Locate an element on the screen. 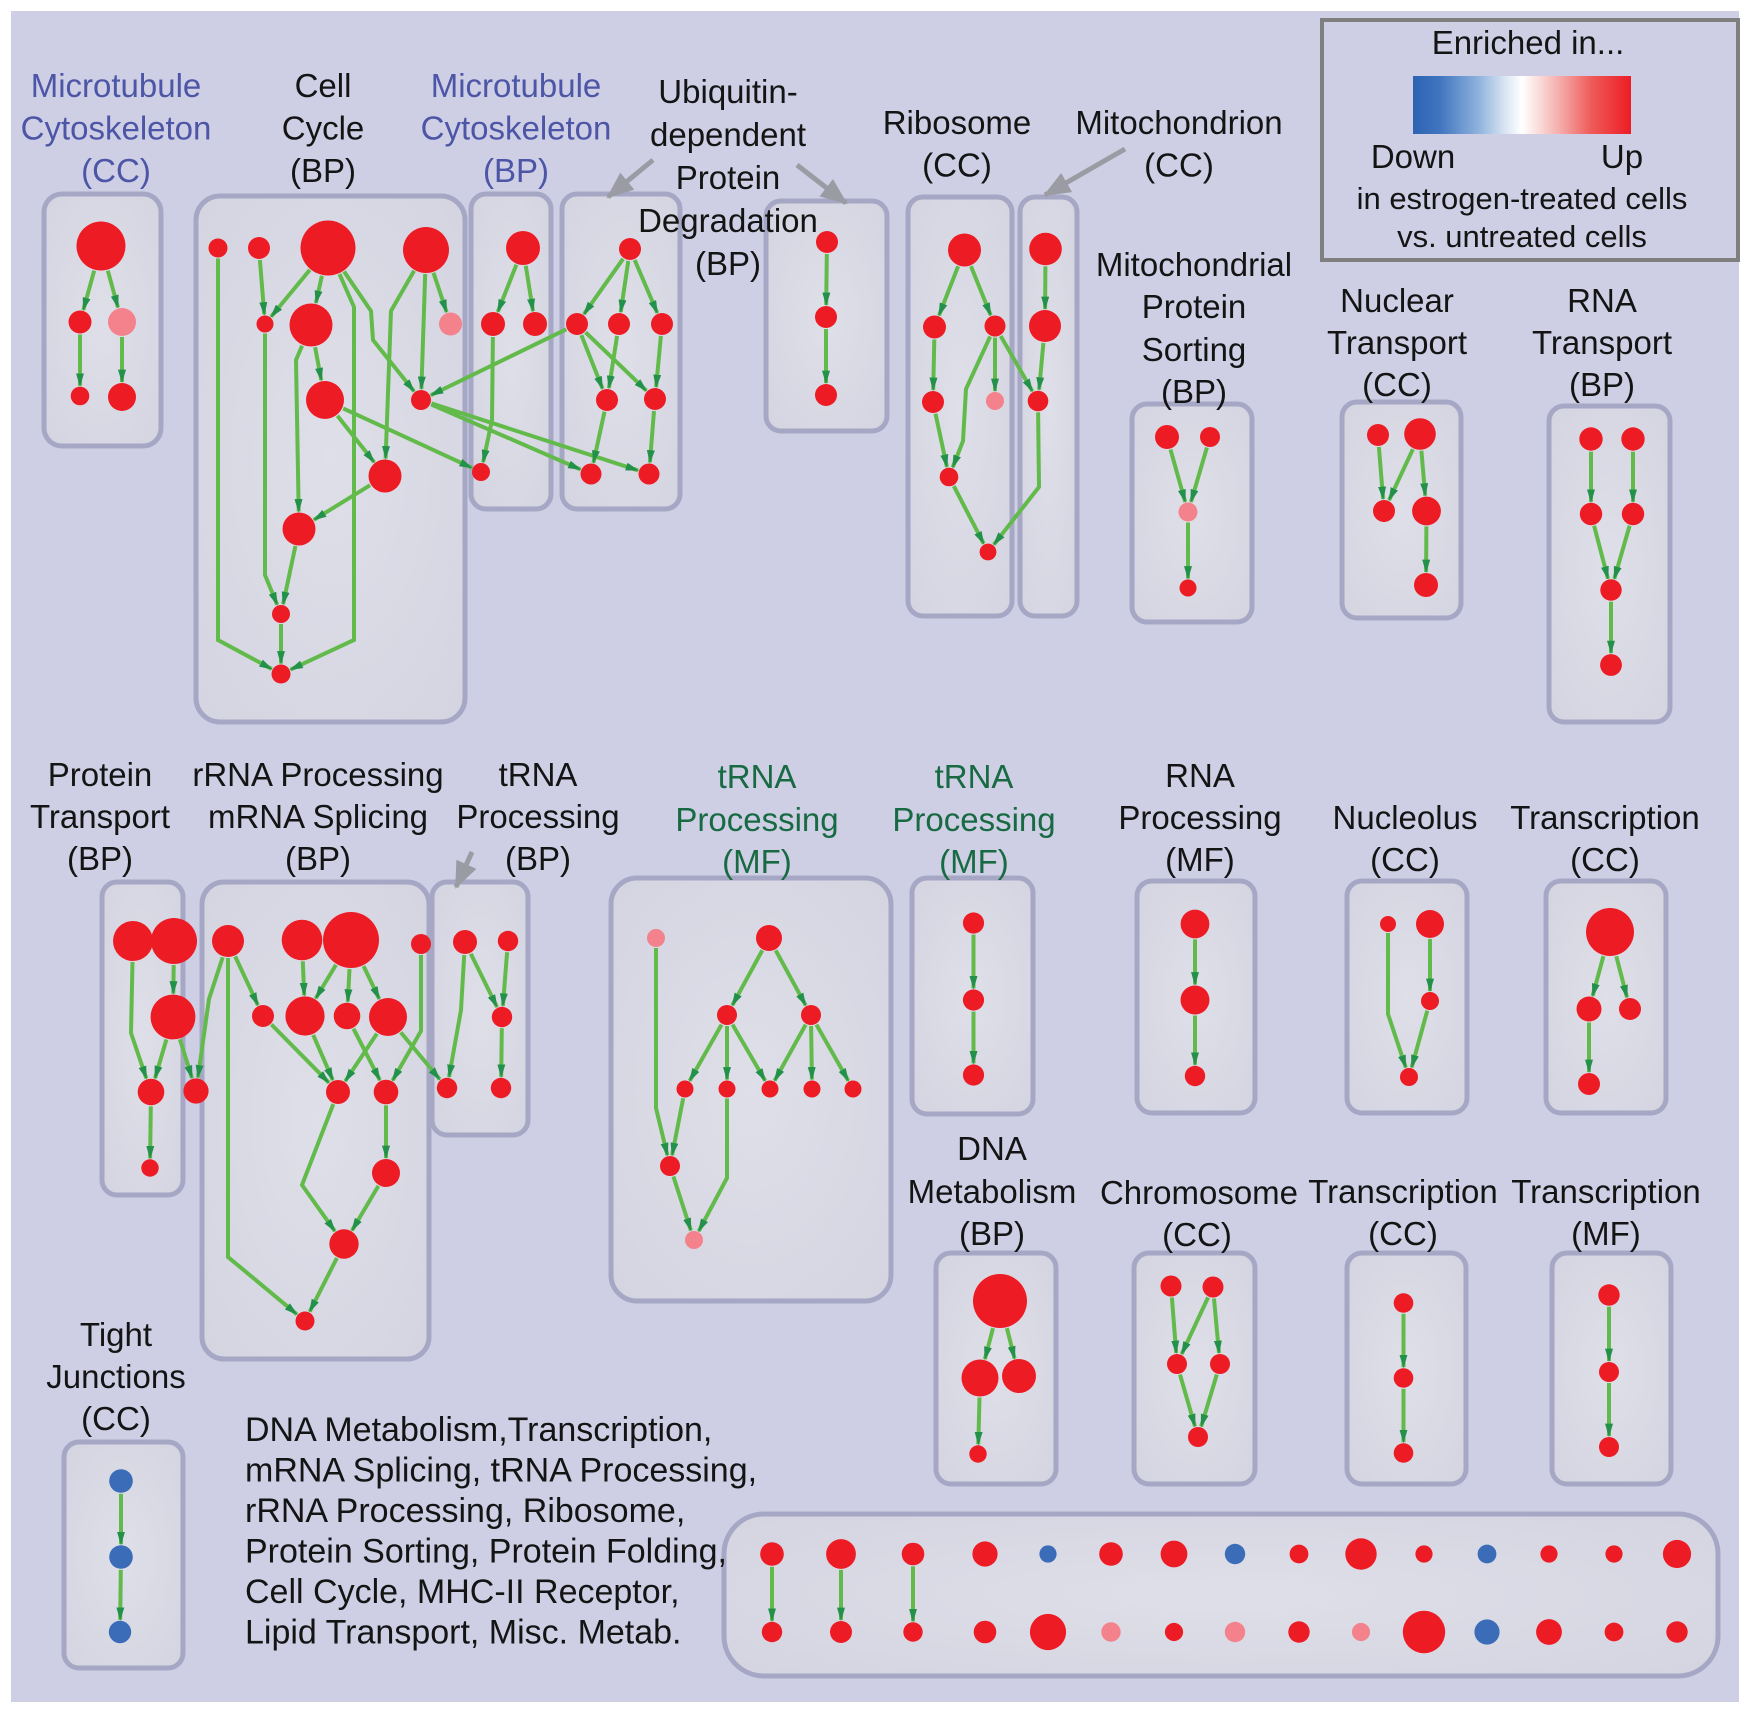  svg-text: Nuclear is located at coordinates (1397, 300).